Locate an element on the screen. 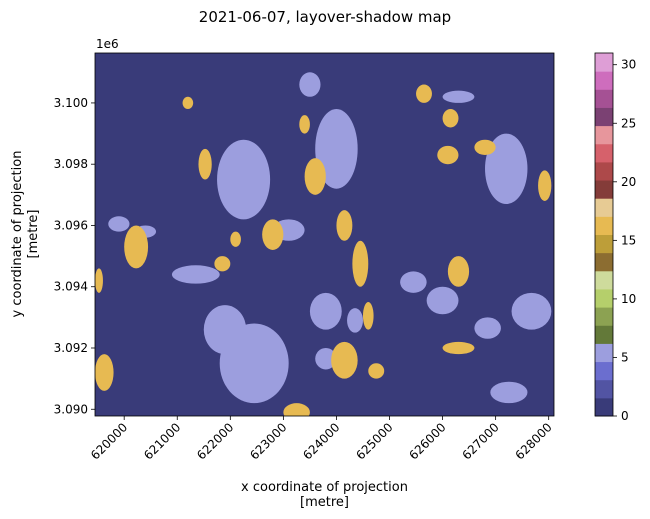 The image size is (650, 519). y-tick-label: 3.096 is located at coordinates (71, 225).